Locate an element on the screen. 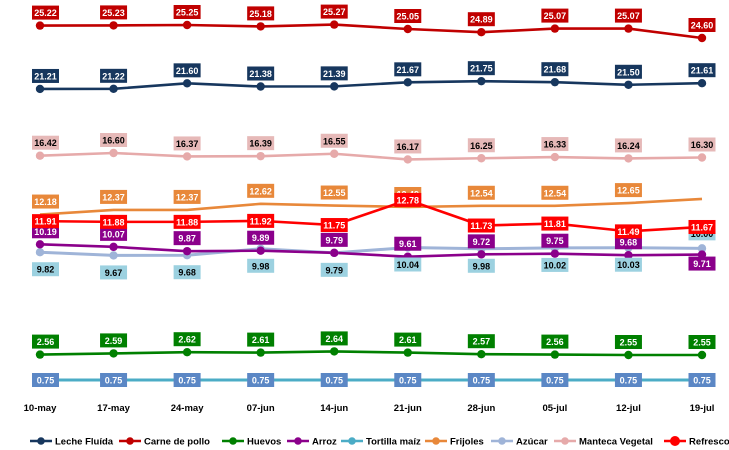 Image resolution: width=729 pixels, height=450 pixels. legend-item-tortilla-maiz: Tortilla maíz is located at coordinates (381, 442).